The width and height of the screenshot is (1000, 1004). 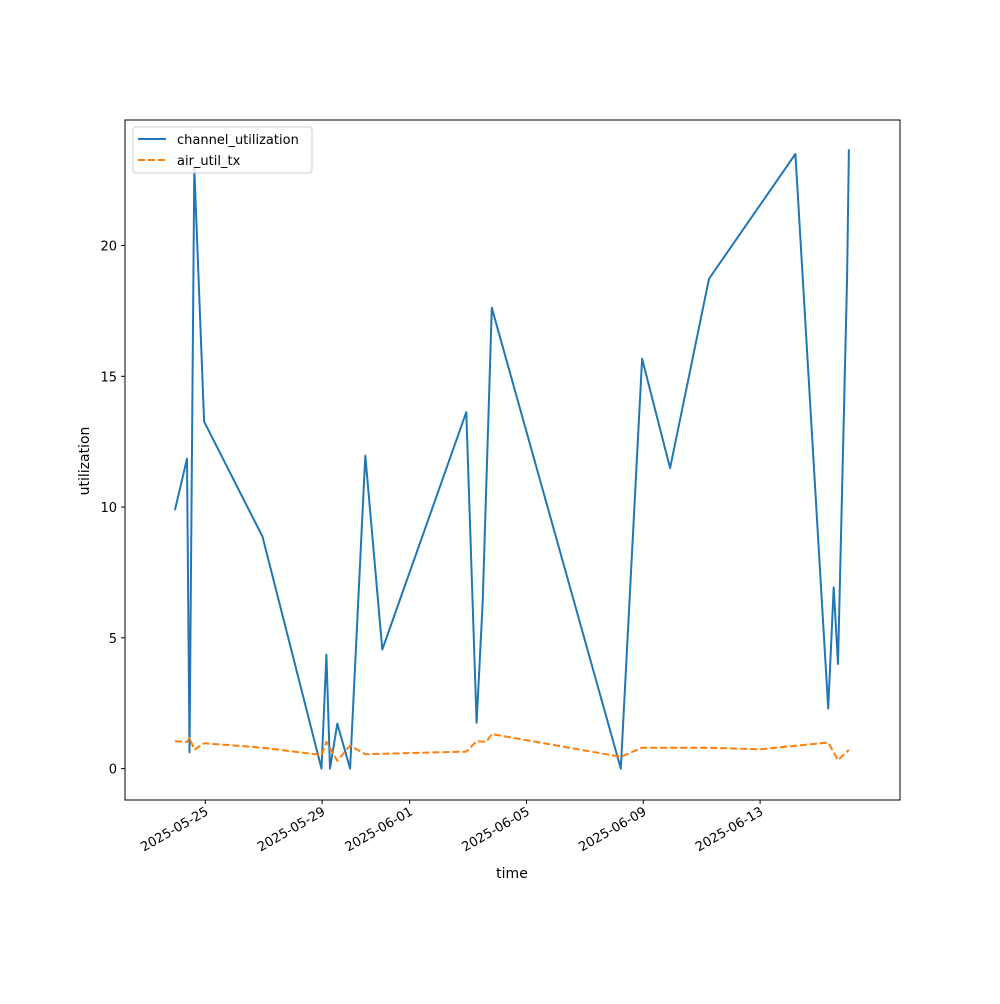 I want to click on legend-box, so click(x=222, y=150).